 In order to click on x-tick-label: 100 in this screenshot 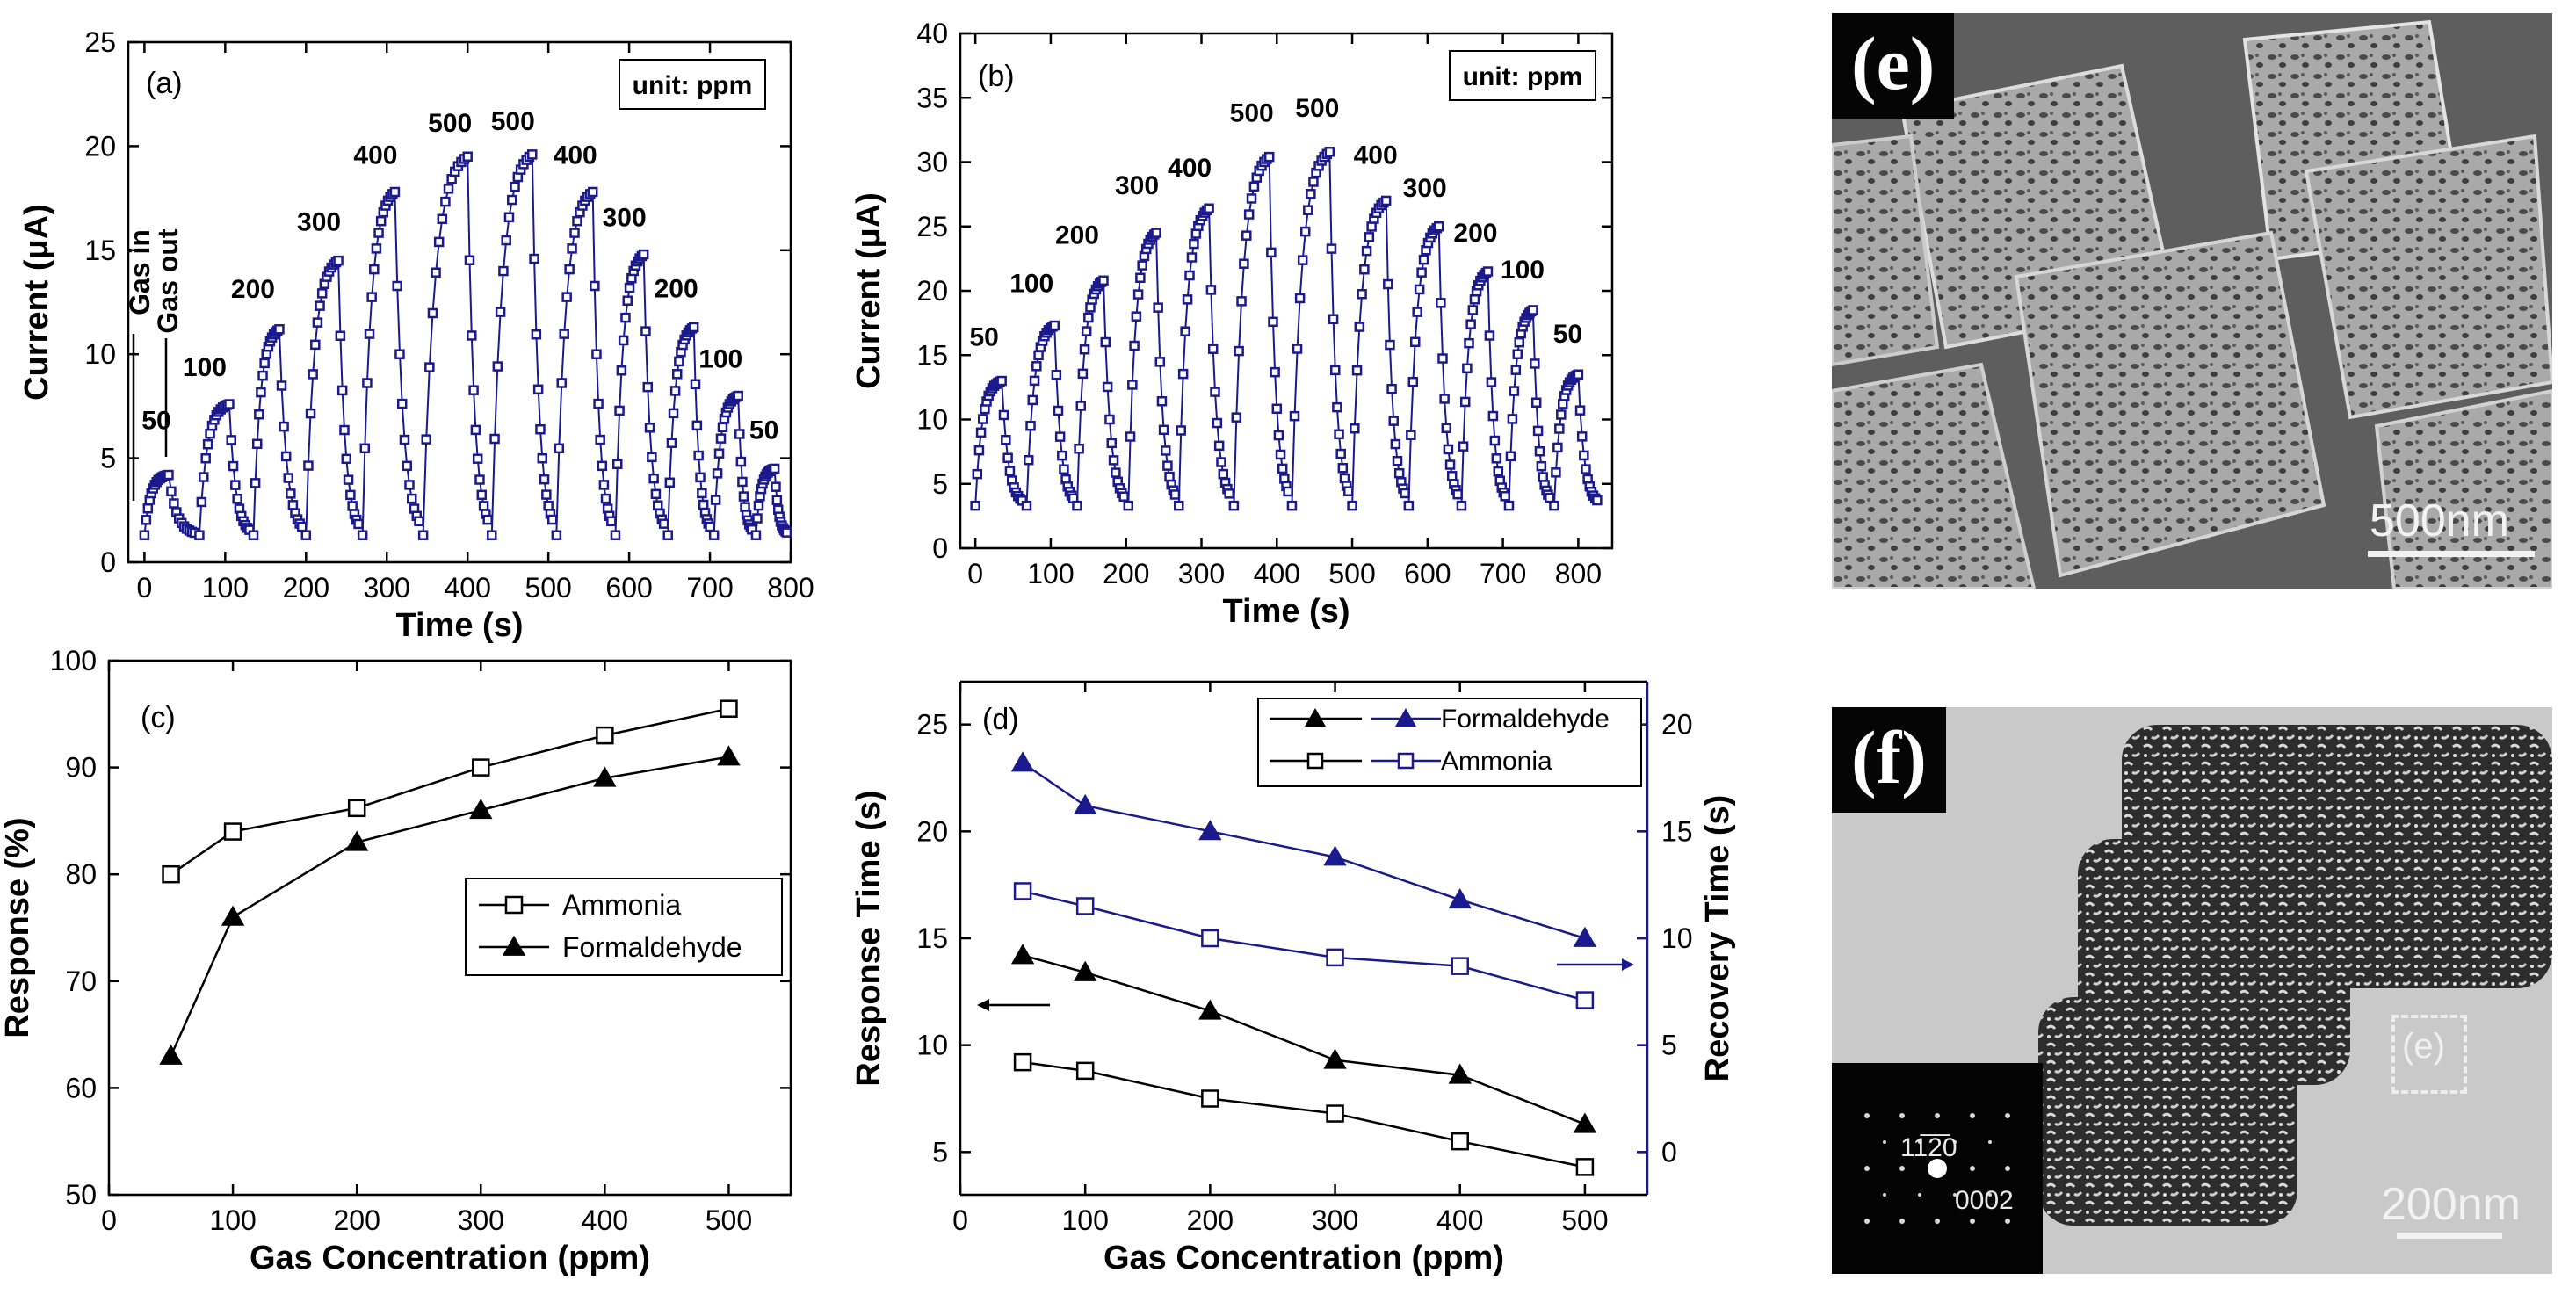, I will do `click(225, 588)`.